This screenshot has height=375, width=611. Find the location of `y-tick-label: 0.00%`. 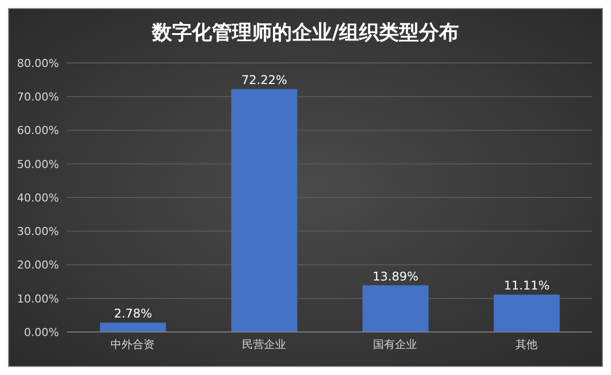

y-tick-label: 0.00% is located at coordinates (41, 332).